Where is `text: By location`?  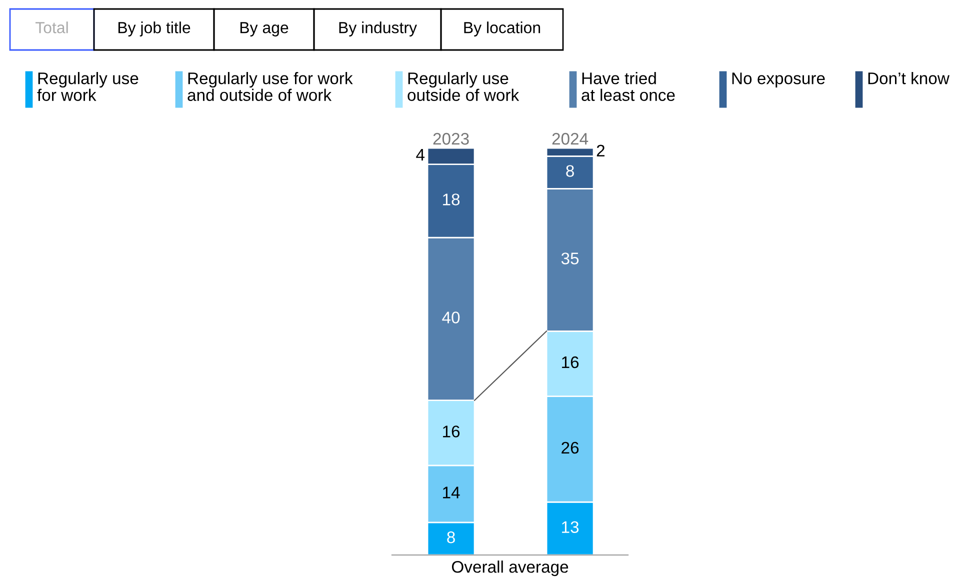
text: By location is located at coordinates (502, 29).